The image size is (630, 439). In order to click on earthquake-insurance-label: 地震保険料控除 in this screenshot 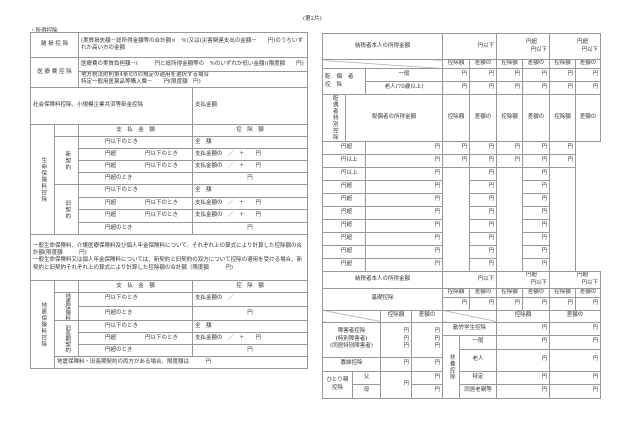, I will do `click(42, 324)`.